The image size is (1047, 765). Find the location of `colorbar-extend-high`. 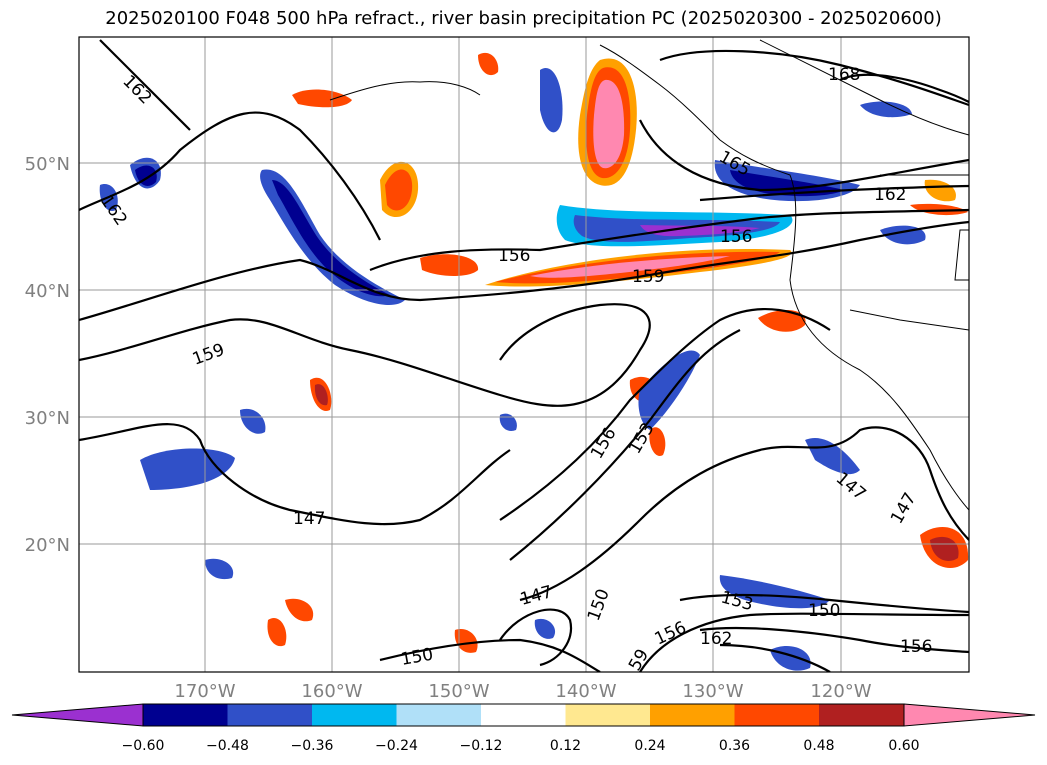

colorbar-extend-high is located at coordinates (969, 715).